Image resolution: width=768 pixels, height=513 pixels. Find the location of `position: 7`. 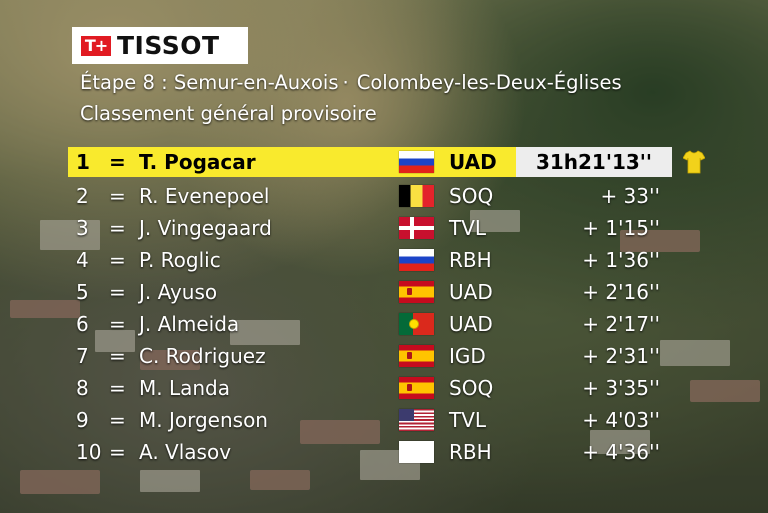

position: 7 is located at coordinates (82, 356).